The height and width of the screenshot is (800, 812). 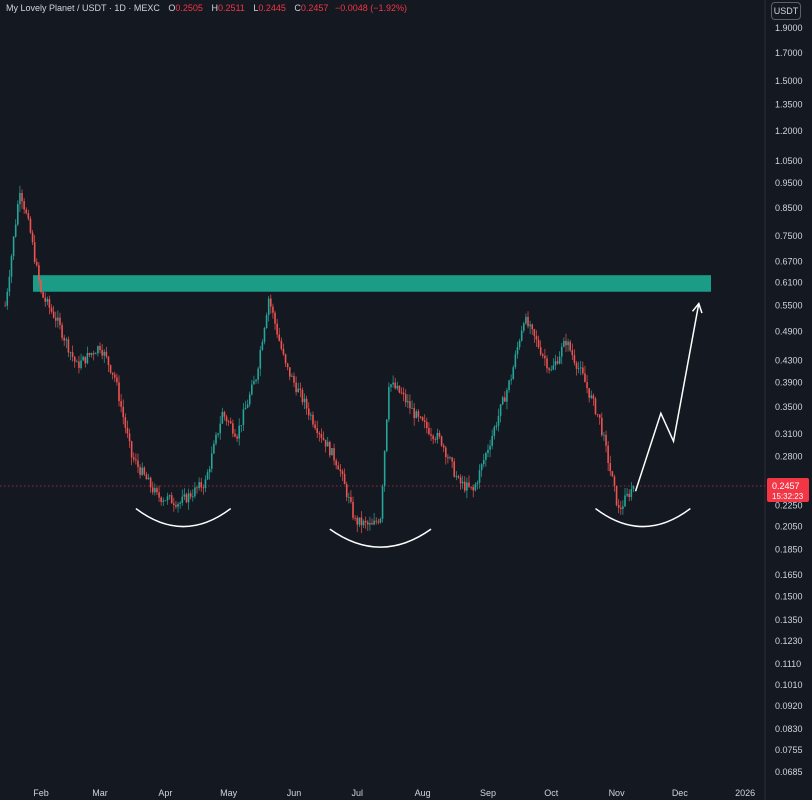 What do you see at coordinates (789, 306) in the screenshot?
I see `y-tick-label: 0.5500` at bounding box center [789, 306].